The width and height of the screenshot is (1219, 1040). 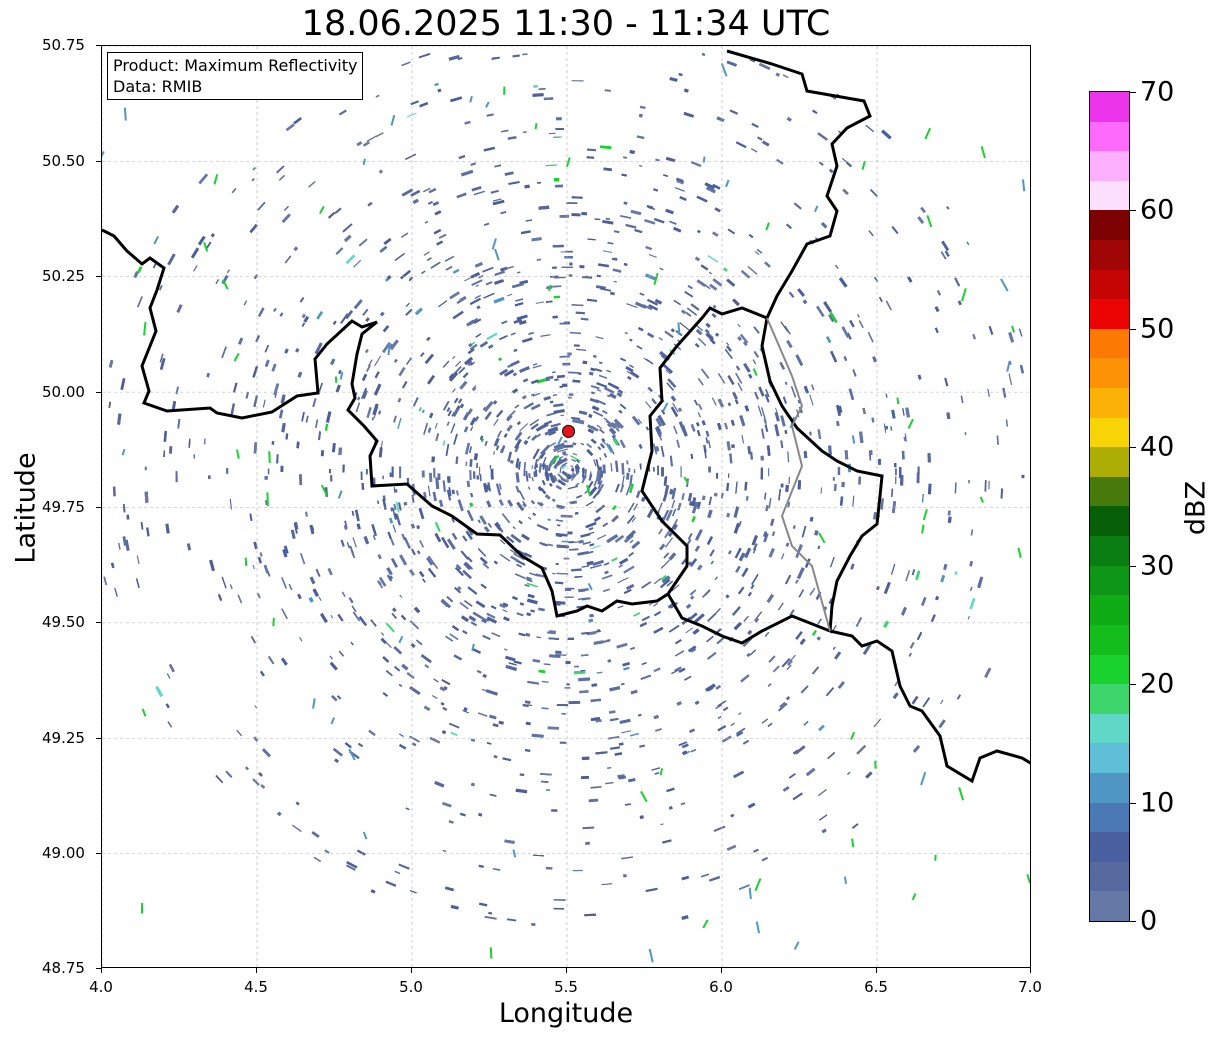 I want to click on y-tick-label: 49.75, so click(x=63, y=507).